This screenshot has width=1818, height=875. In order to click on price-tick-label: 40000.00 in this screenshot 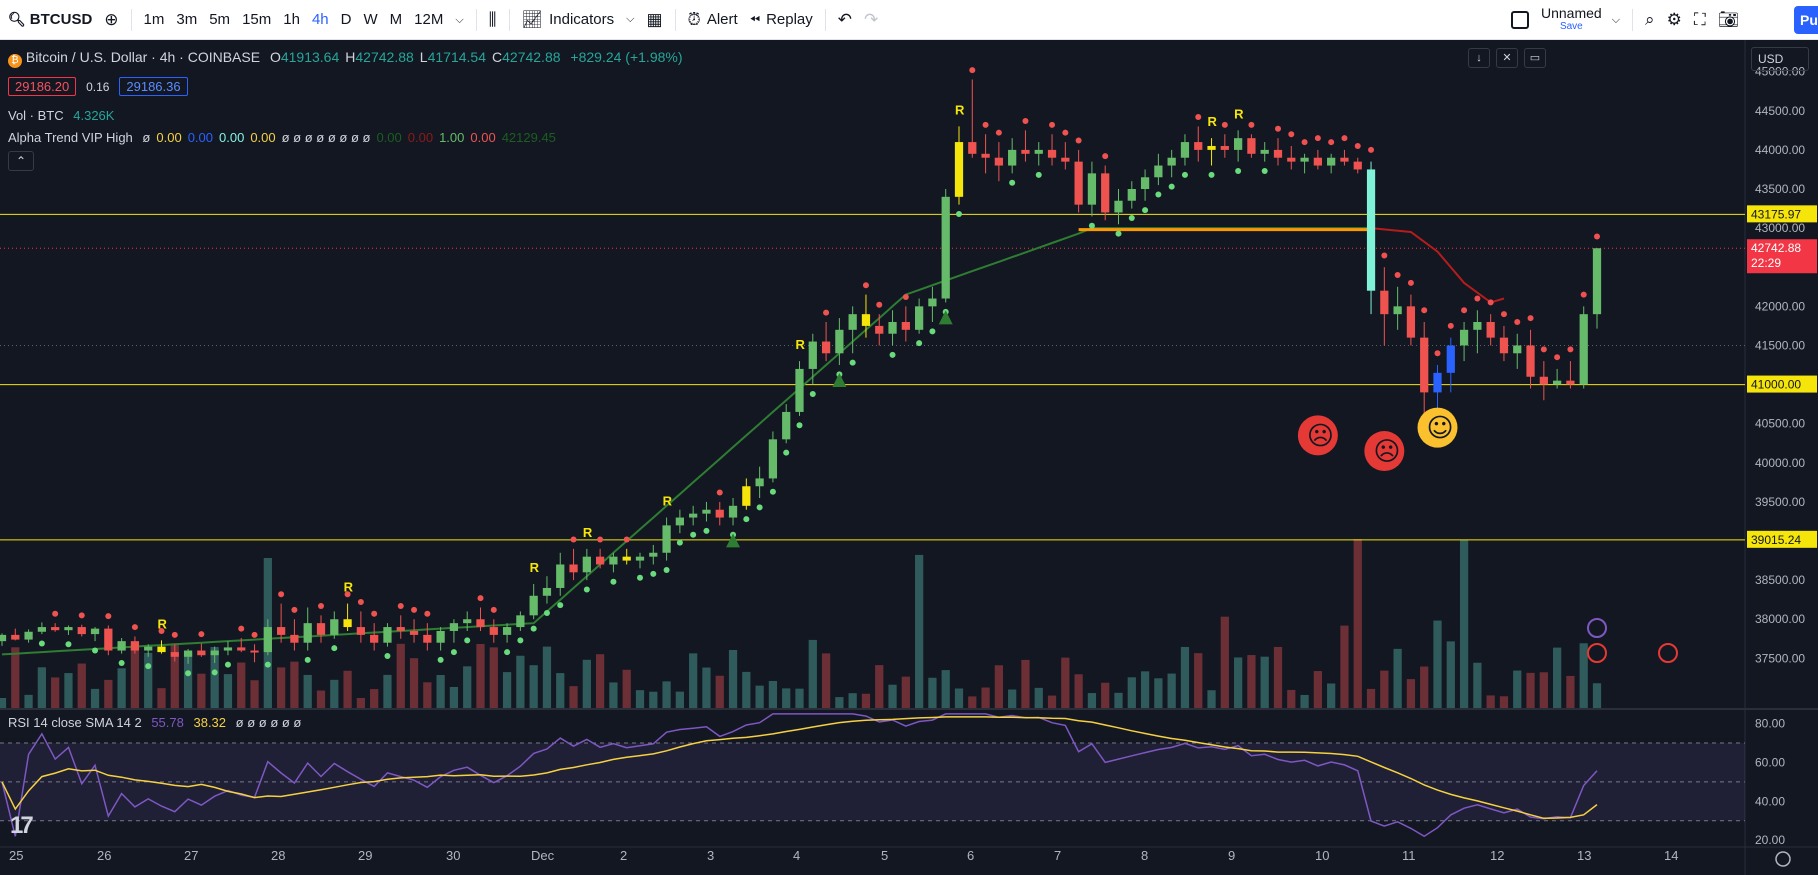, I will do `click(1780, 463)`.